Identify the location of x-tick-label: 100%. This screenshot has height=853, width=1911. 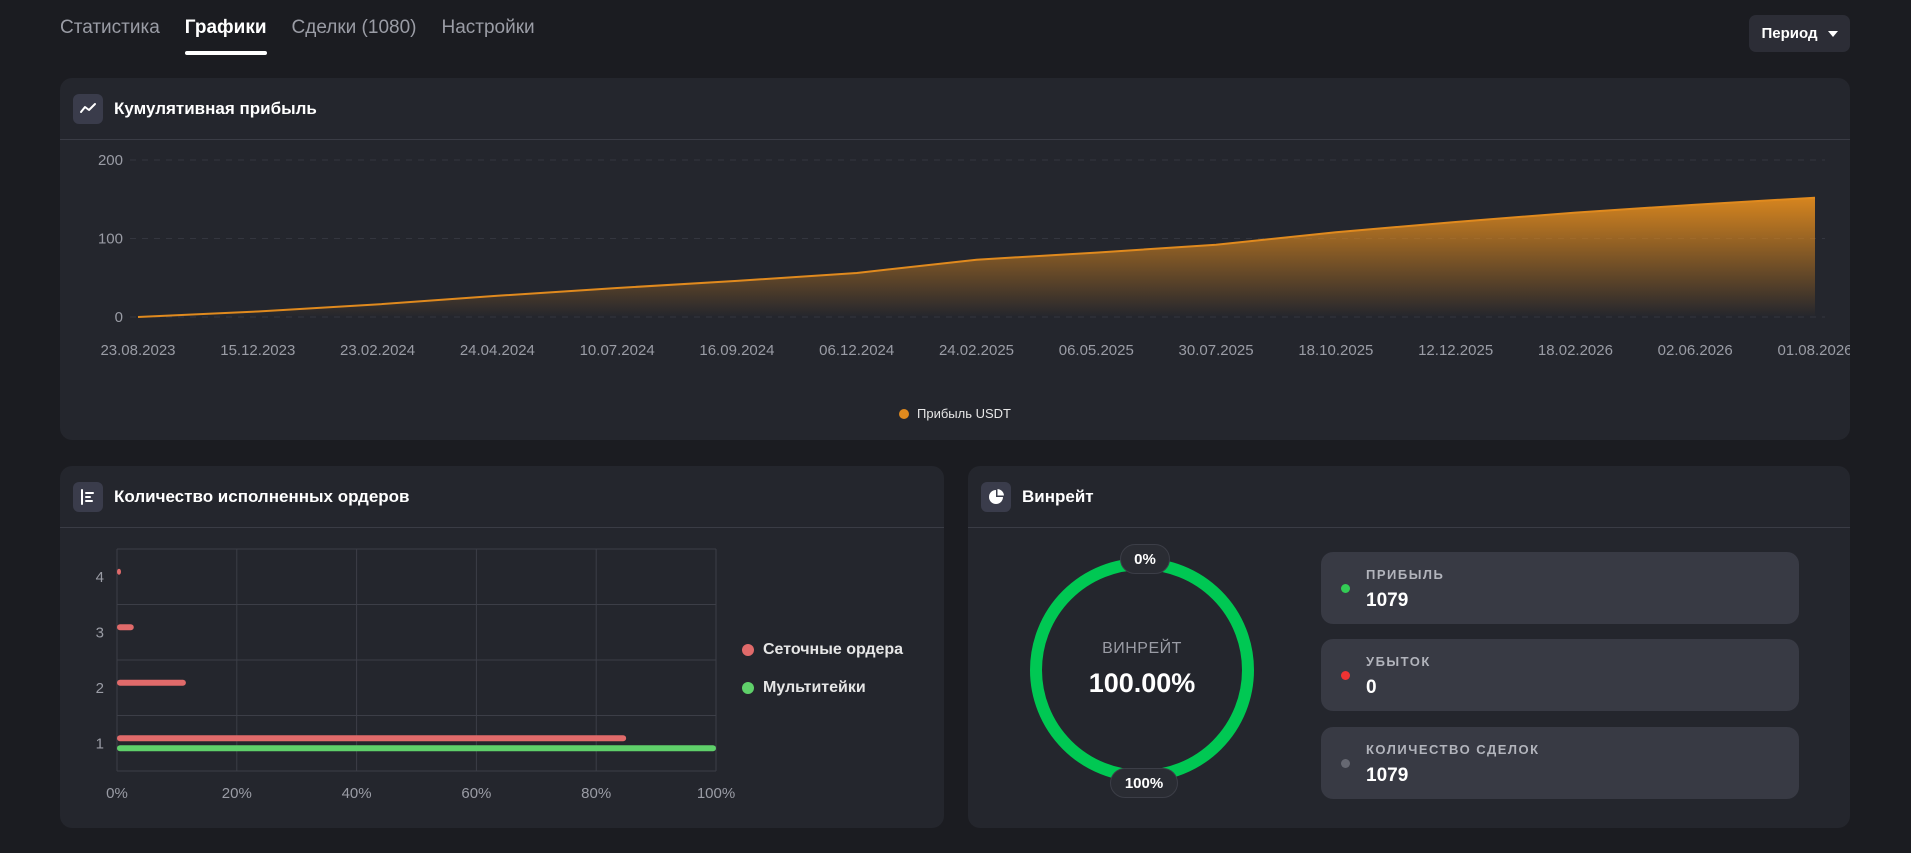
(716, 793).